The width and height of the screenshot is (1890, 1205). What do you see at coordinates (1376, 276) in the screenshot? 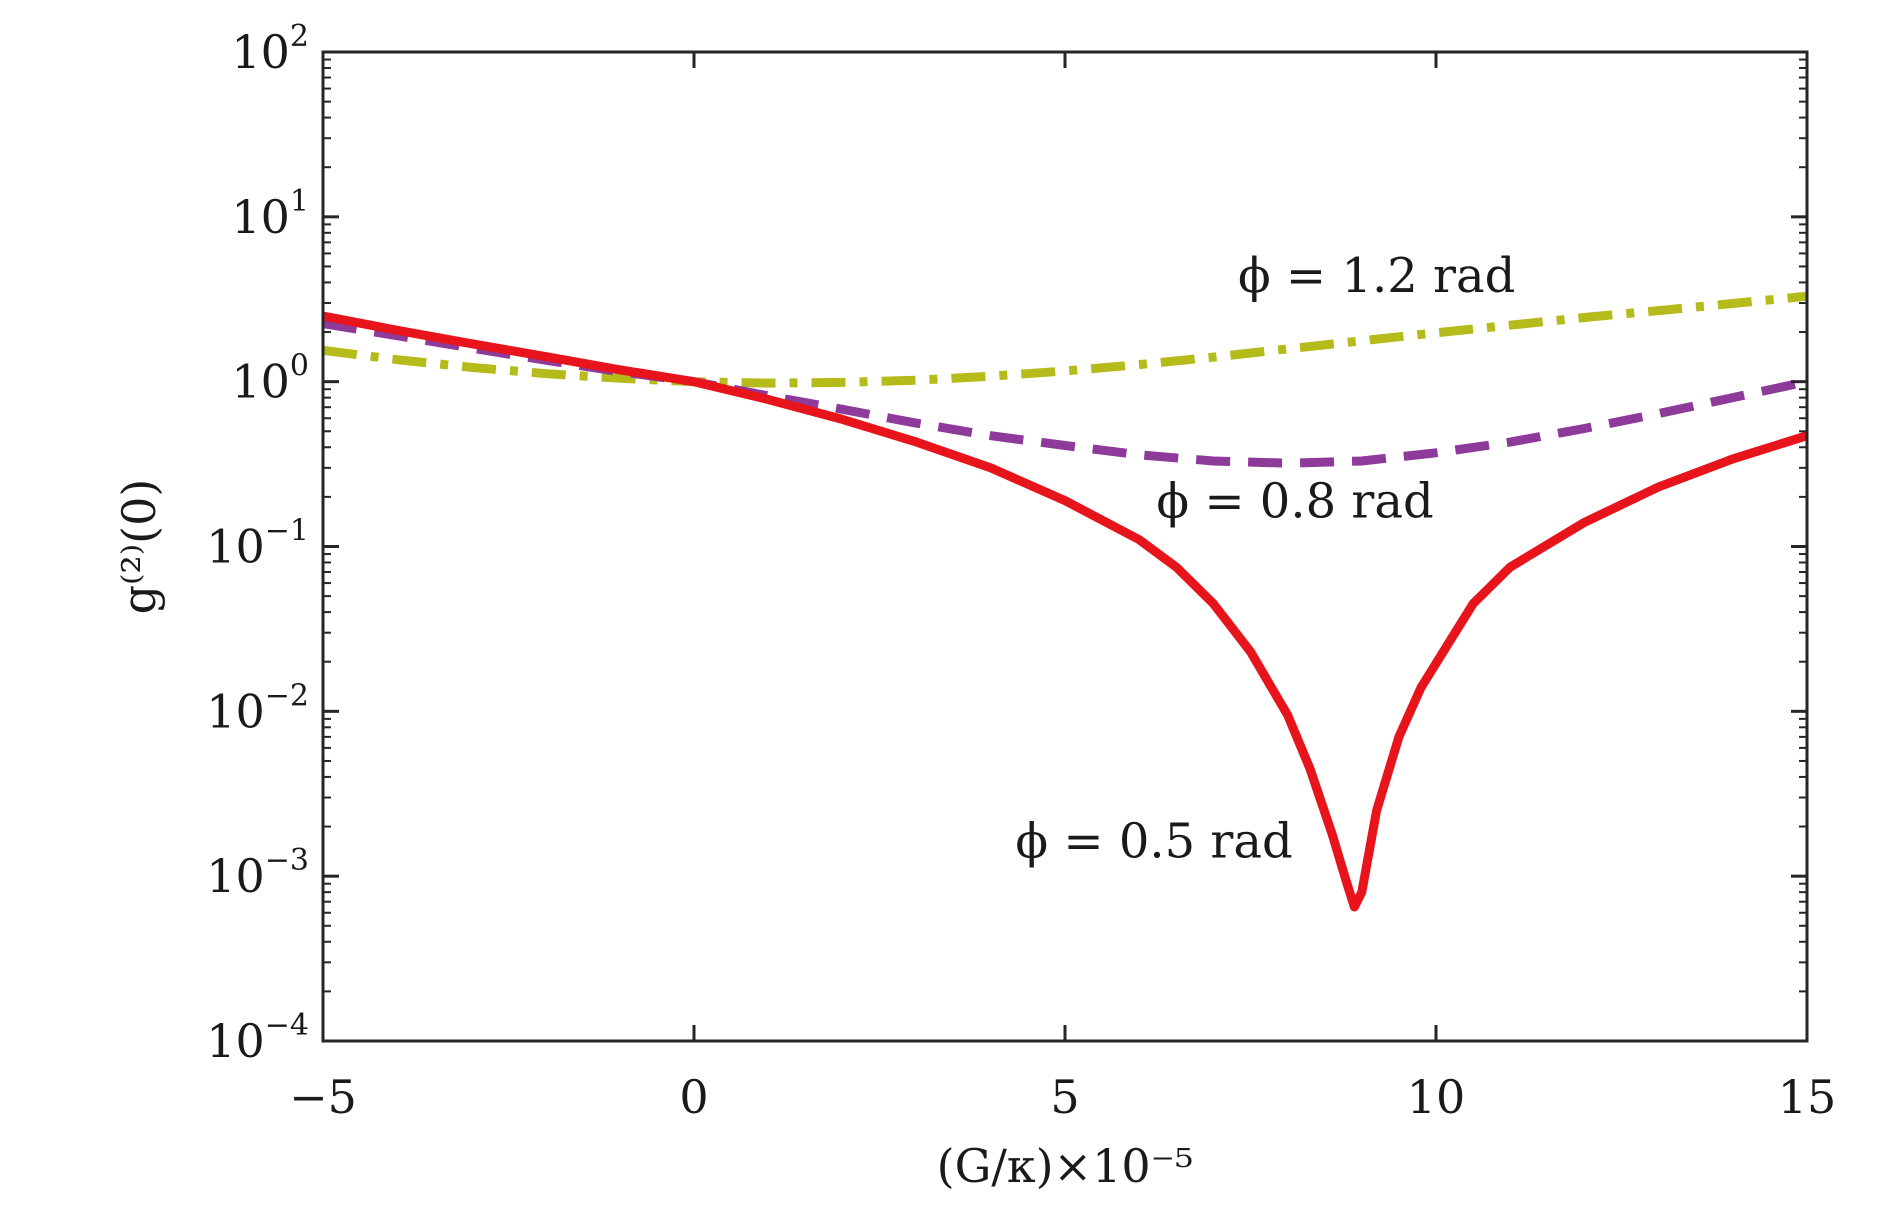
I see `series-annotation: ϕ = 1.2 rad` at bounding box center [1376, 276].